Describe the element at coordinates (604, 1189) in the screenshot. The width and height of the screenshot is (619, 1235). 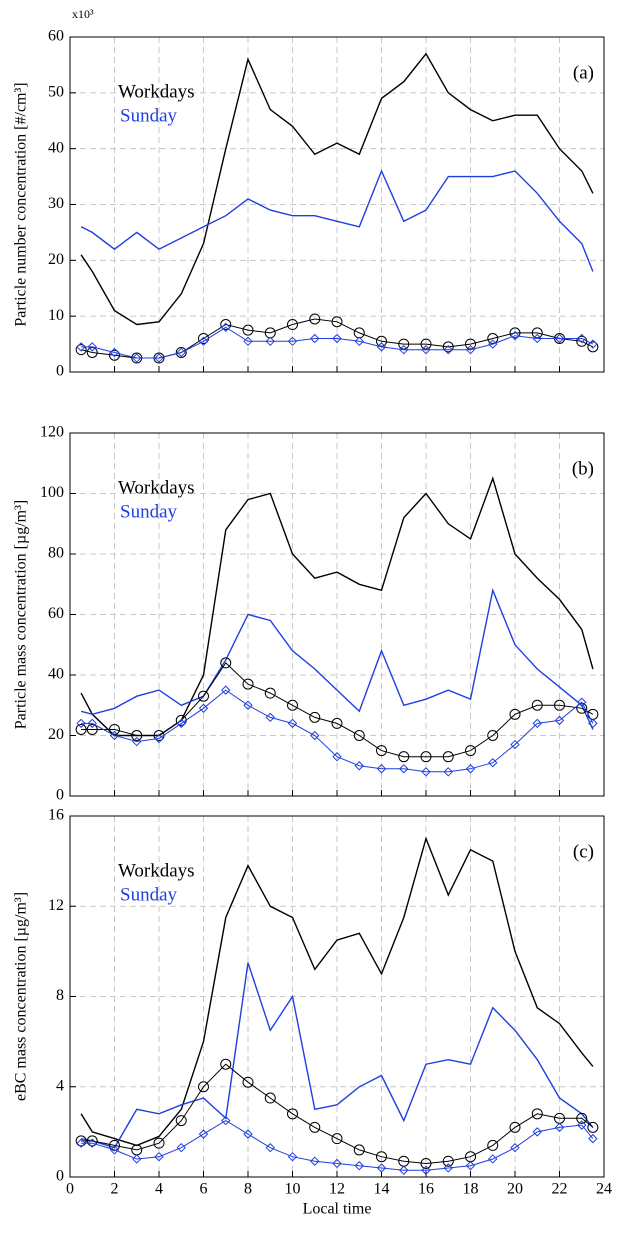
I see `x-tick-label: 24` at that location.